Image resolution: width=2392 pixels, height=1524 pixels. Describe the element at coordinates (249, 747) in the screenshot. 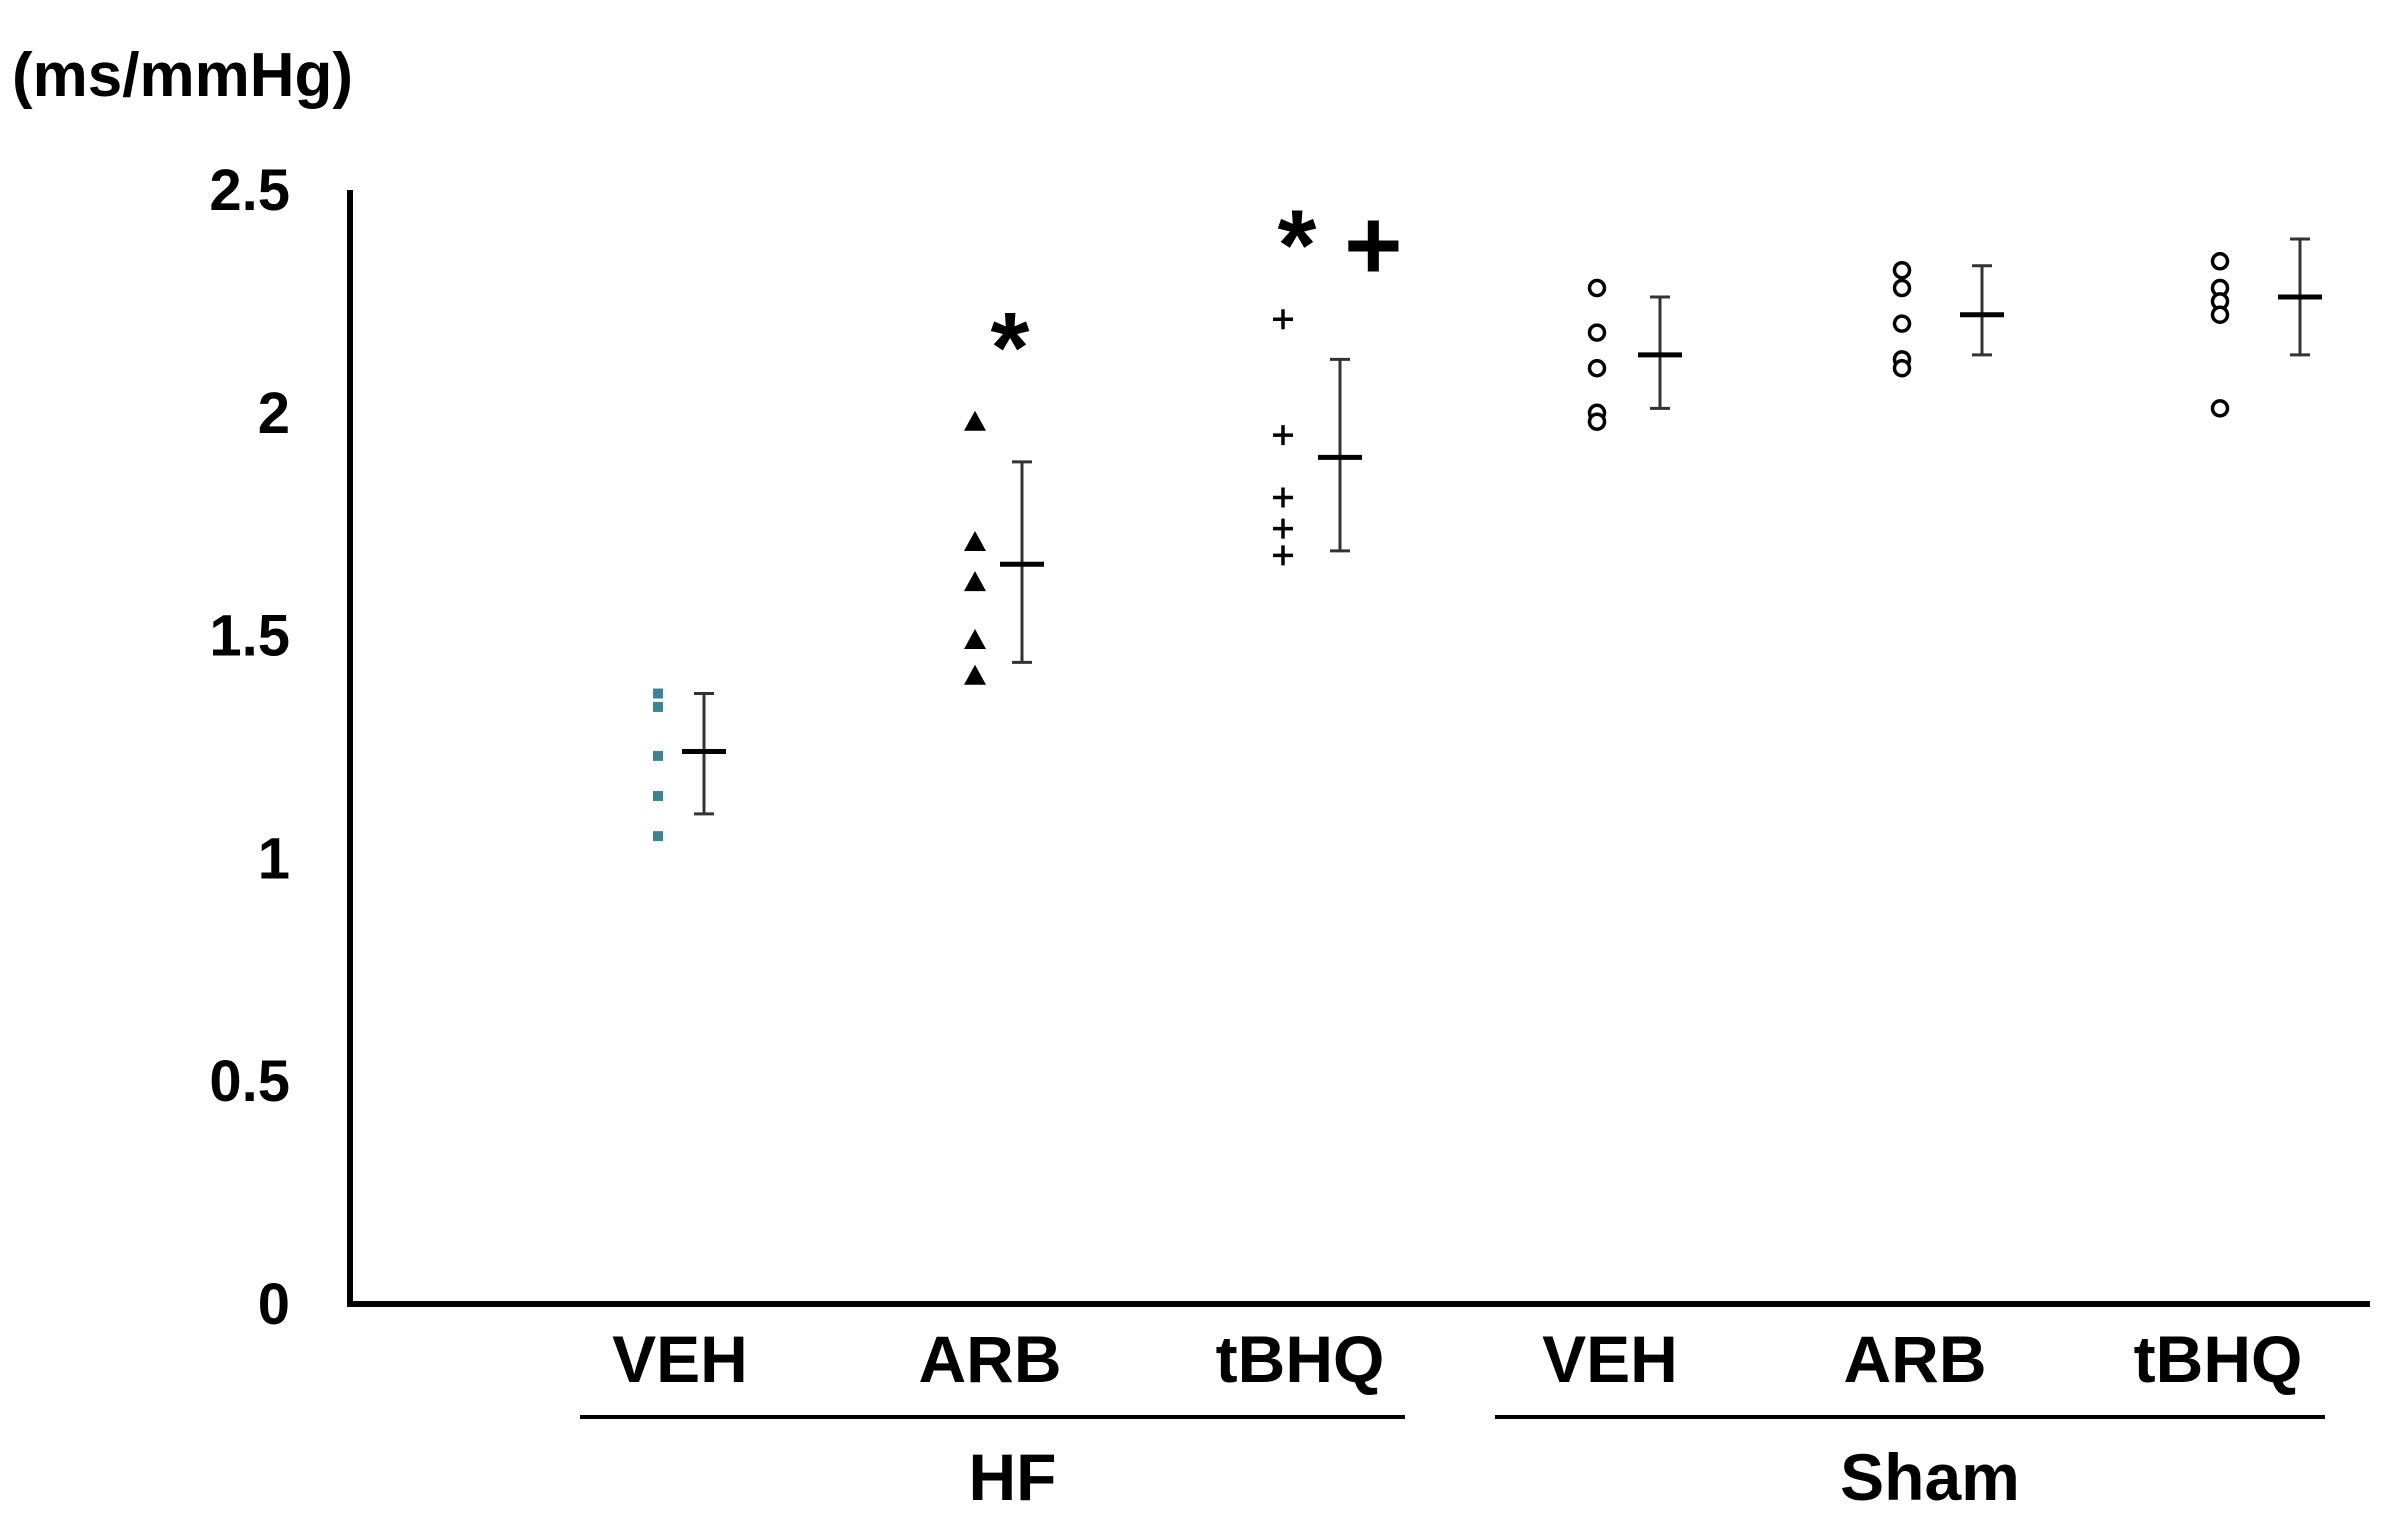

I see `y-tick-labels: 0 0.5 1 1.5 2 2.5` at that location.